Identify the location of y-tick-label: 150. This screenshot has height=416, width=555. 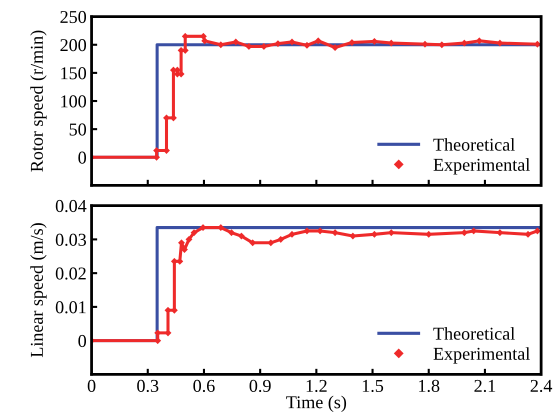
(73, 73).